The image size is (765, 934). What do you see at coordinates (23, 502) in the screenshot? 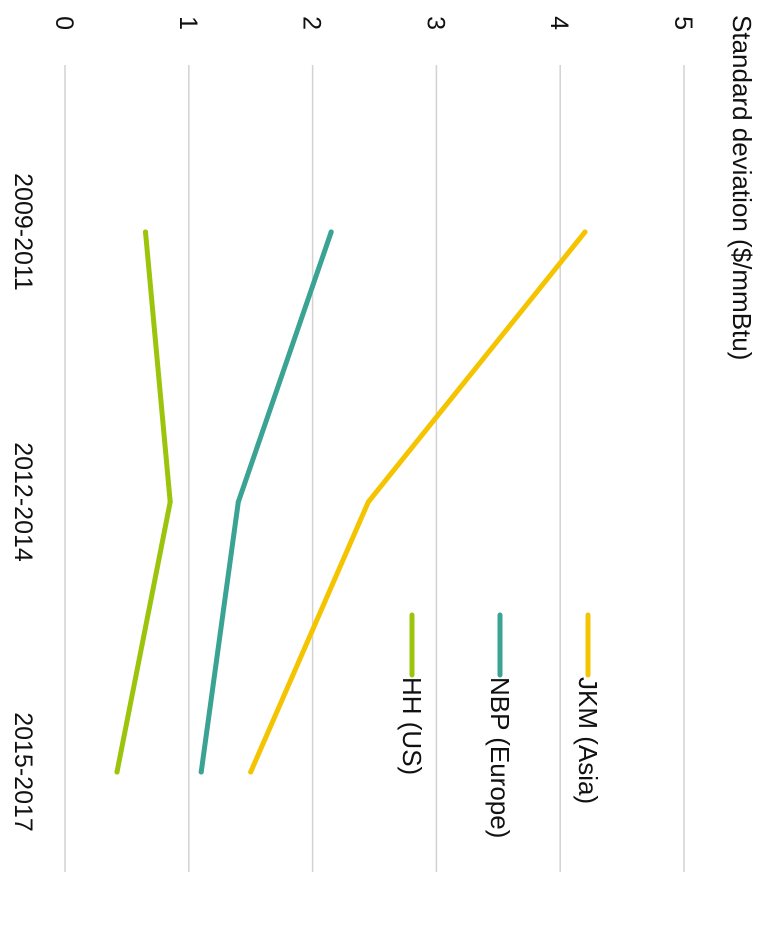
I see `x-tick-label: 2012-2014` at bounding box center [23, 502].